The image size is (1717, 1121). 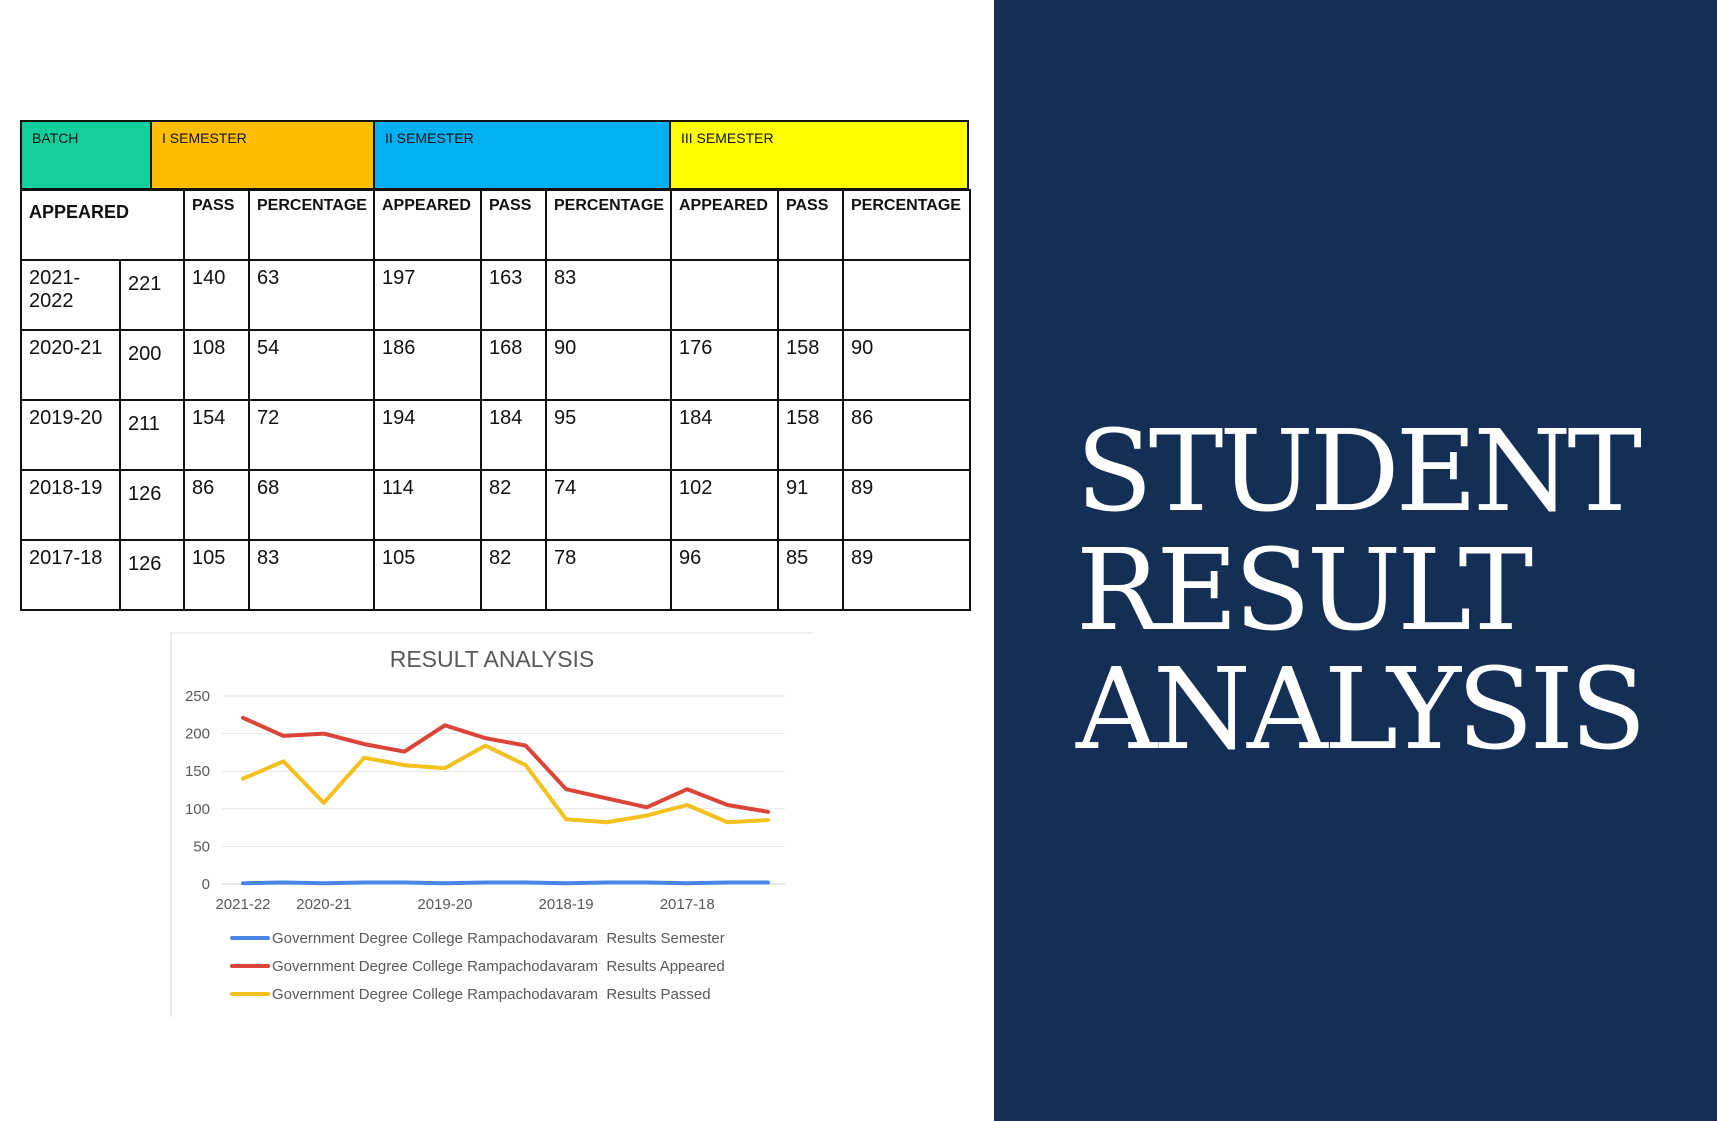 What do you see at coordinates (427, 505) in the screenshot?
I see `sem2-appeared-cell: 114` at bounding box center [427, 505].